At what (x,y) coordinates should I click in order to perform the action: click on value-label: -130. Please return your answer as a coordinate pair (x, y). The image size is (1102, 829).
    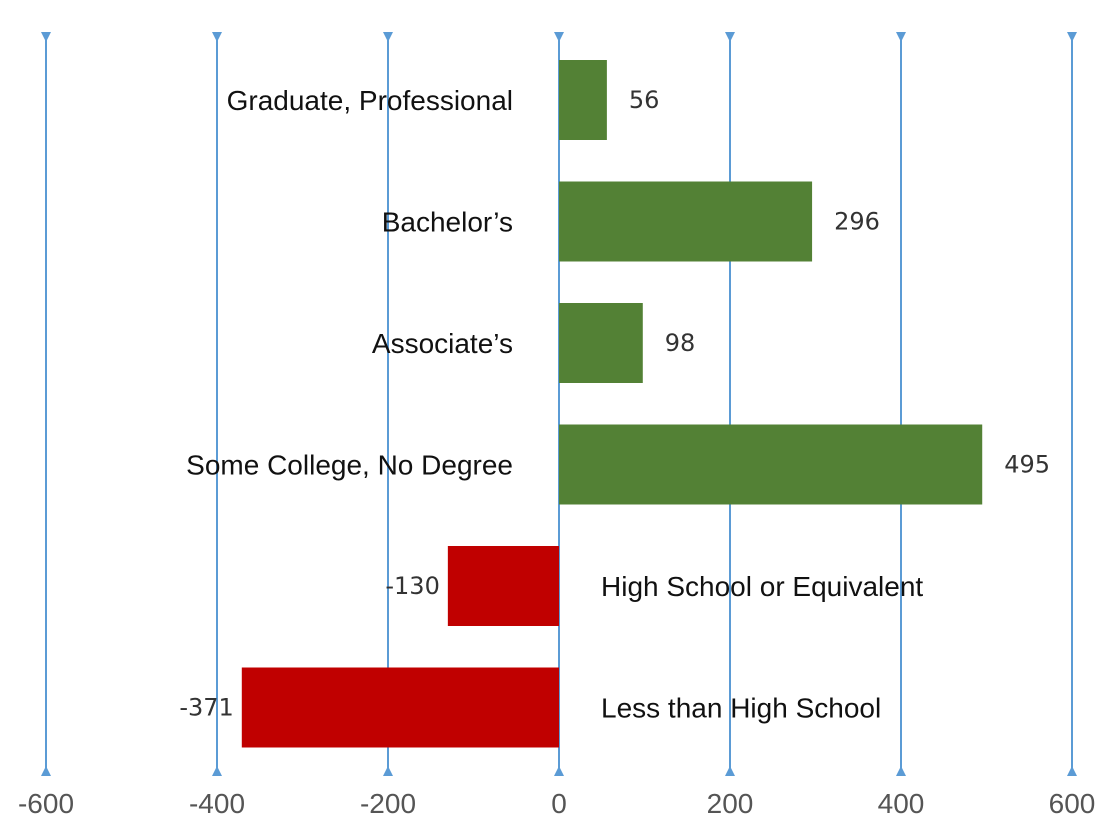
    Looking at the image, I should click on (412, 586).